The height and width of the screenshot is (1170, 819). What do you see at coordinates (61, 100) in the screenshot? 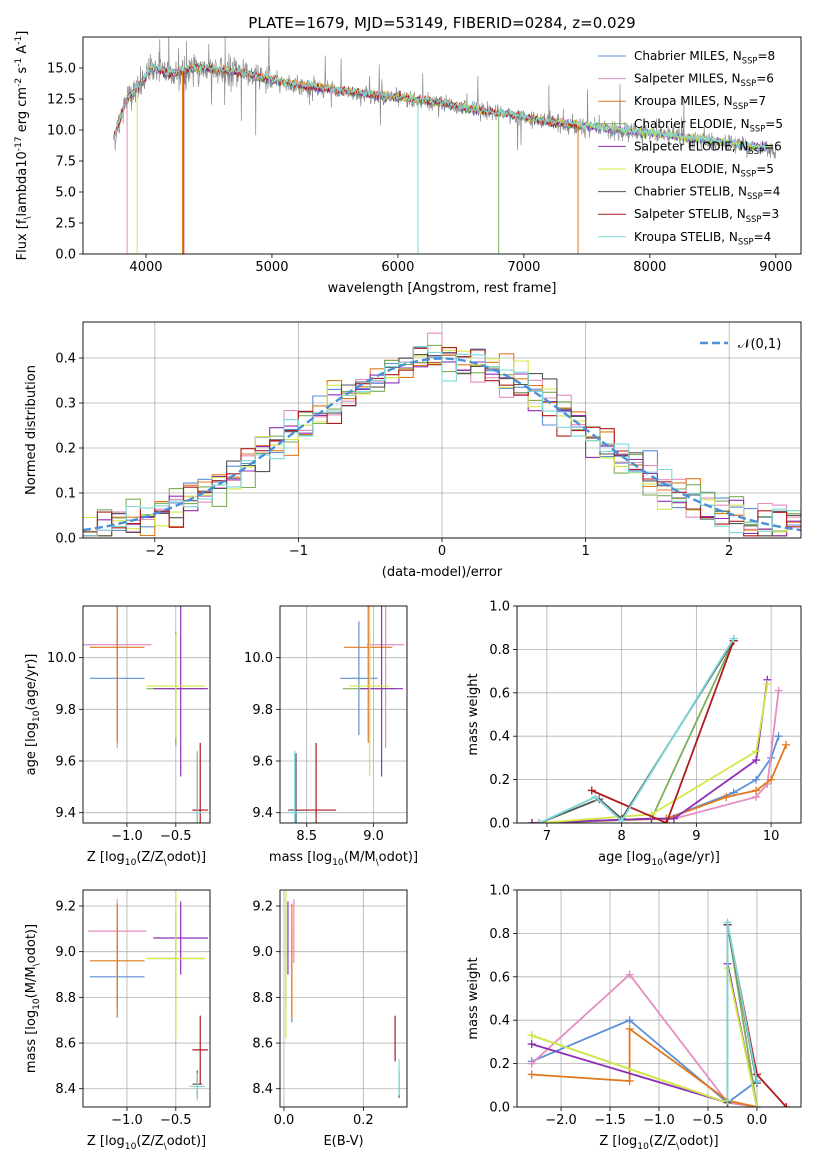
I see `y-tick-label: 12.5` at bounding box center [61, 100].